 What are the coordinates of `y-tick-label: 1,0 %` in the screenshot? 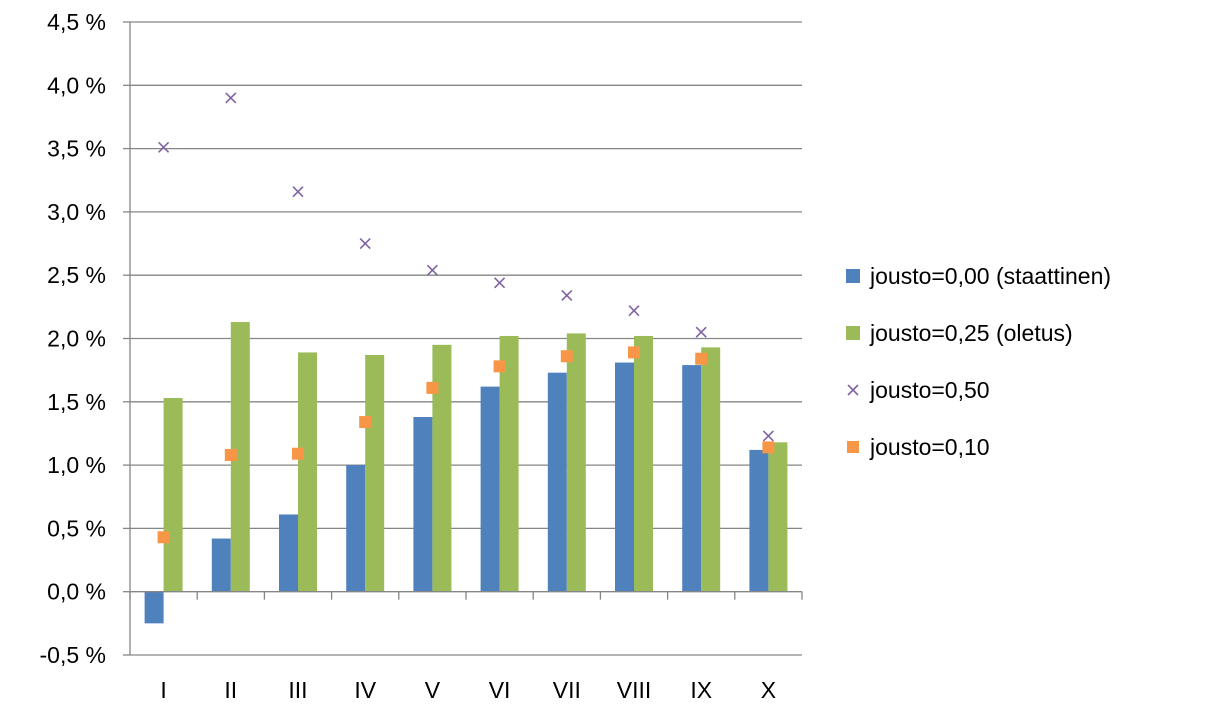 It's located at (76, 465).